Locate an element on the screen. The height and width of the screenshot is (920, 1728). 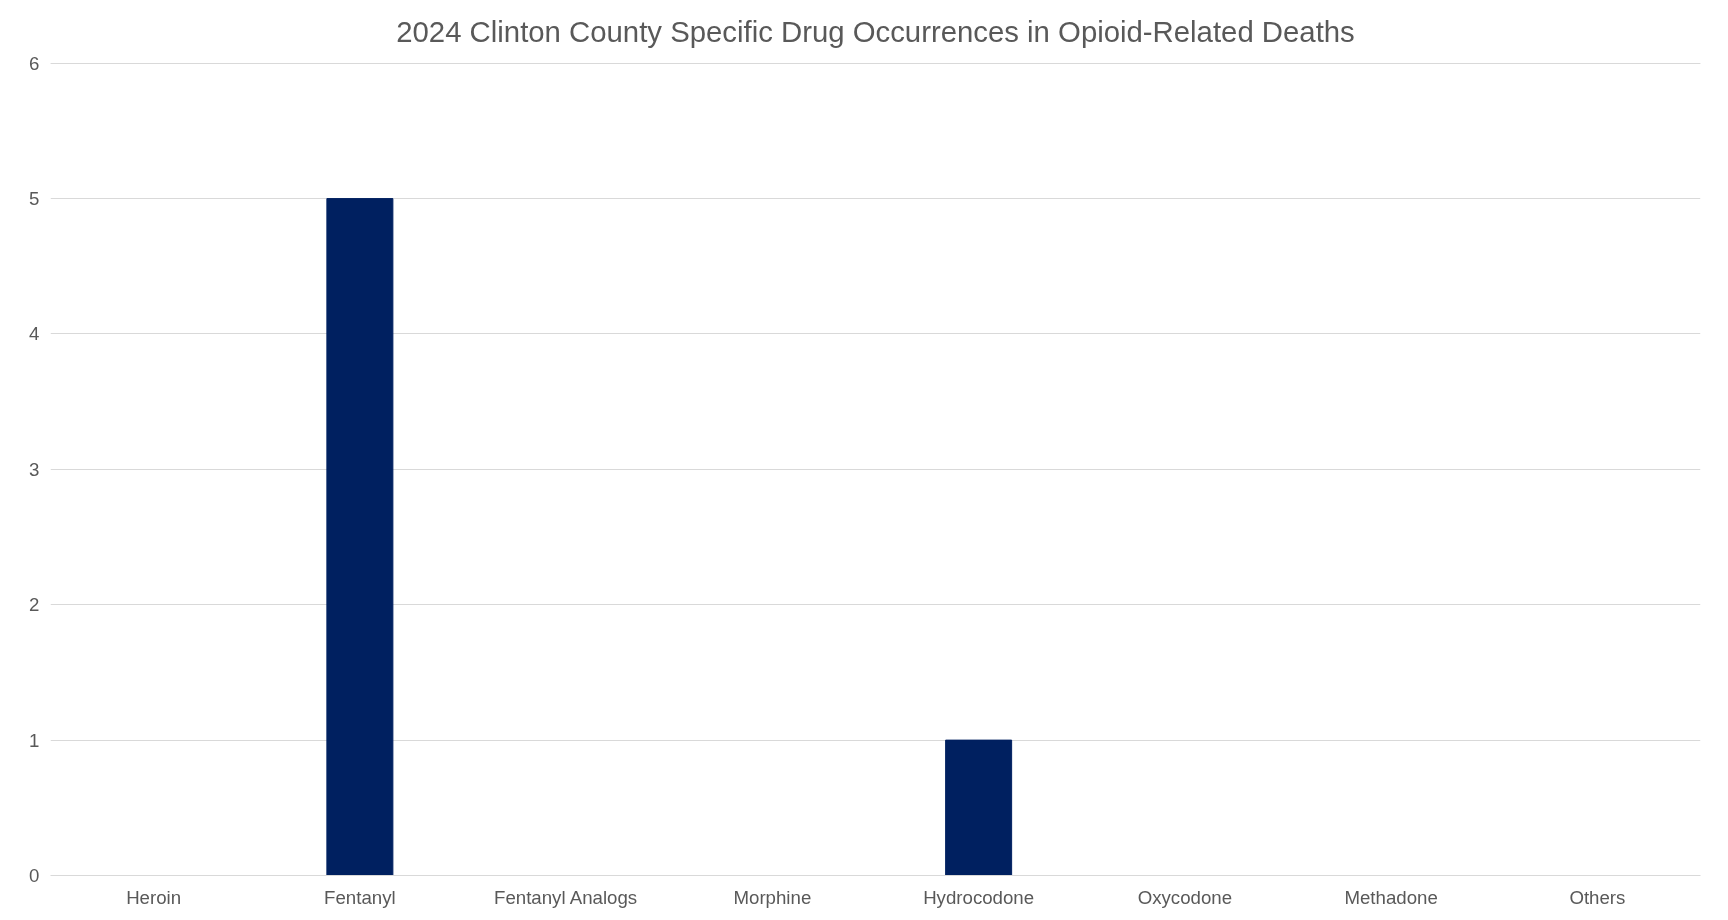
x-tick-label: Others is located at coordinates (1597, 897).